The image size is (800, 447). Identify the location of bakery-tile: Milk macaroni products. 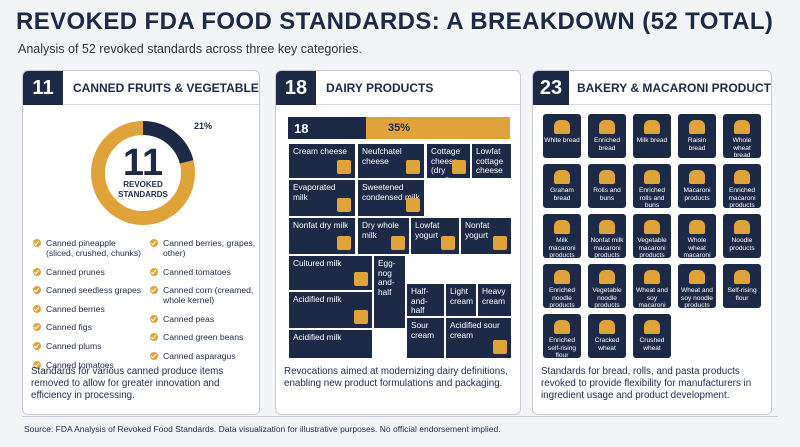
(562, 236).